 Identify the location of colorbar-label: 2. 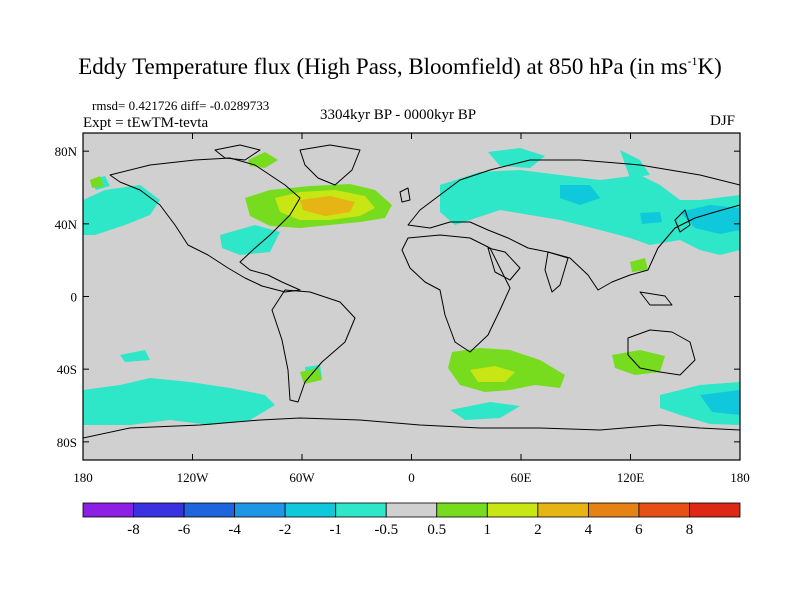
(538, 530).